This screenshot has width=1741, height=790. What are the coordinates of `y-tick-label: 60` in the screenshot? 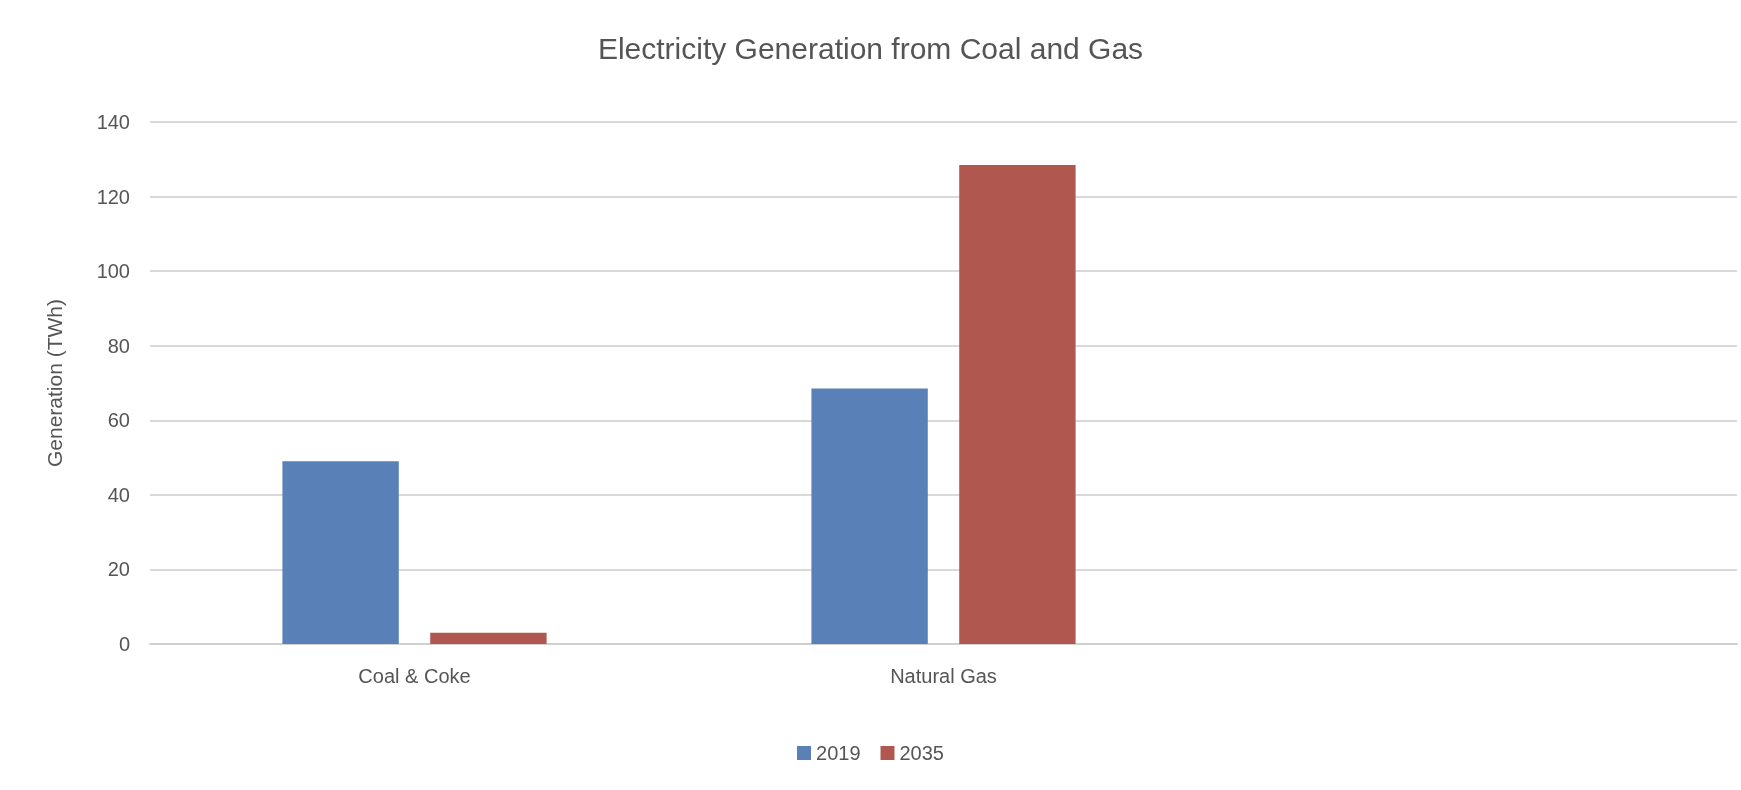 It's located at (118, 420).